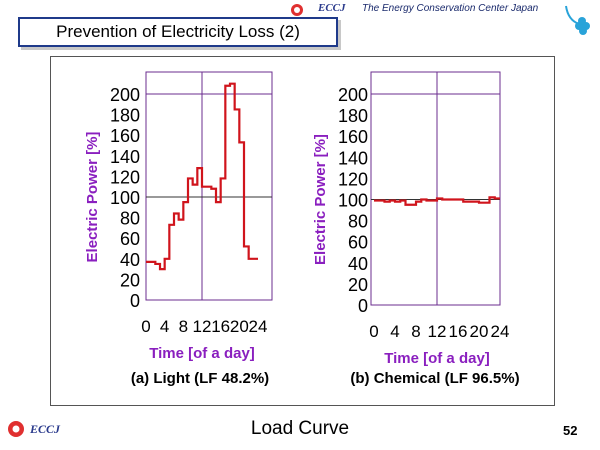  Describe the element at coordinates (200, 378) in the screenshot. I see `chart-caption: (a) Light (LF 48.2%)` at that location.